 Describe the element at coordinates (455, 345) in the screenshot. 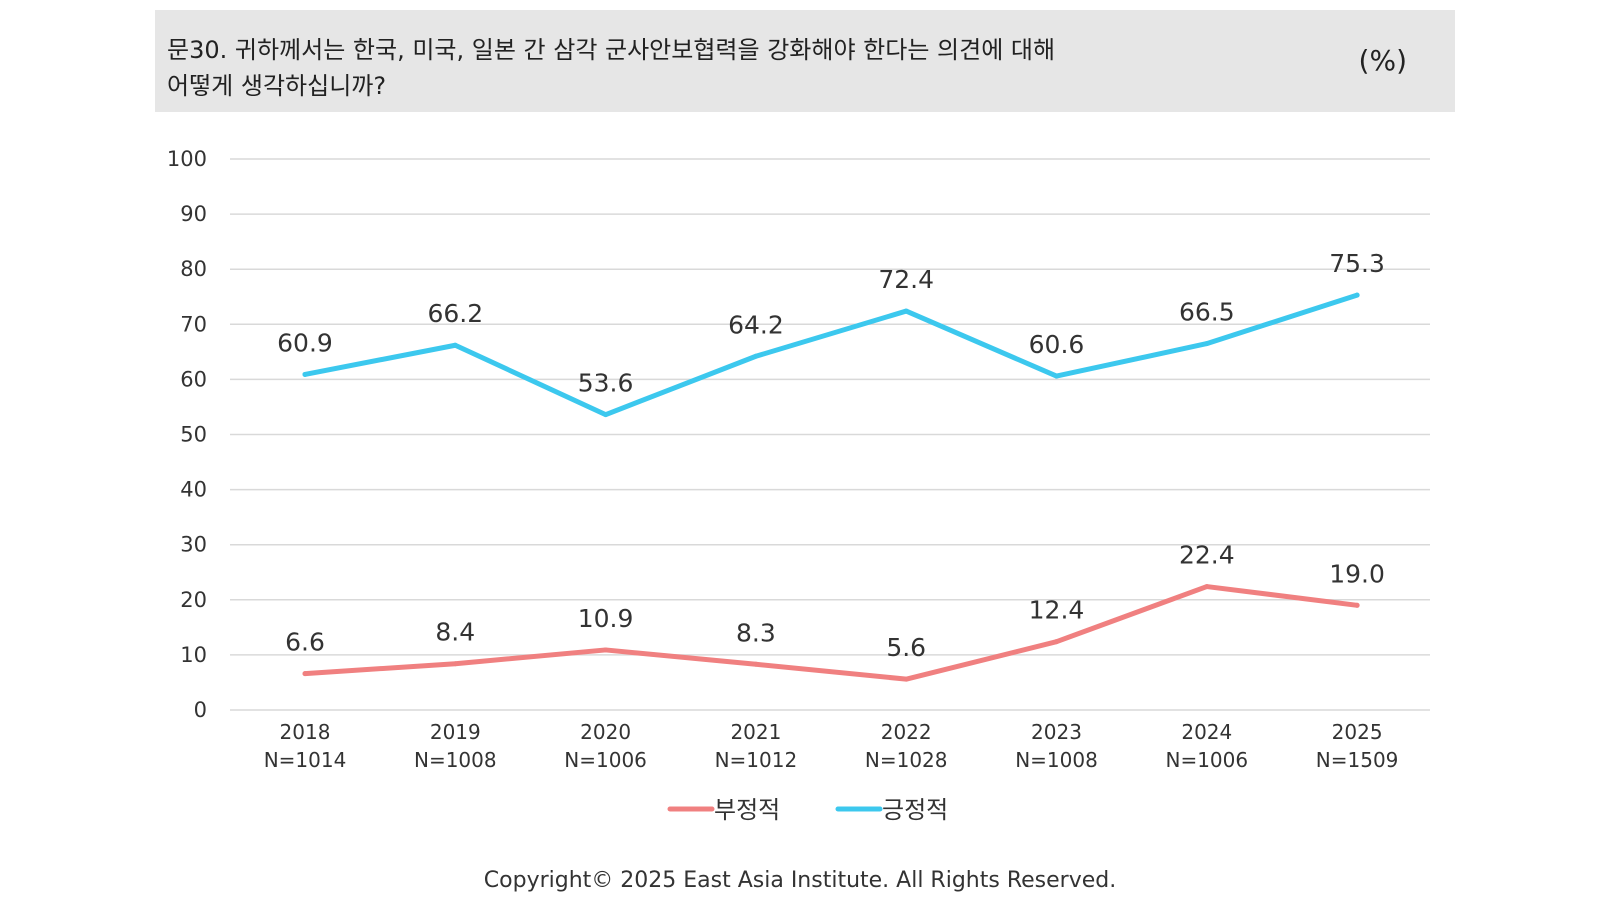

I see `data-point-긍정적-2019` at that location.